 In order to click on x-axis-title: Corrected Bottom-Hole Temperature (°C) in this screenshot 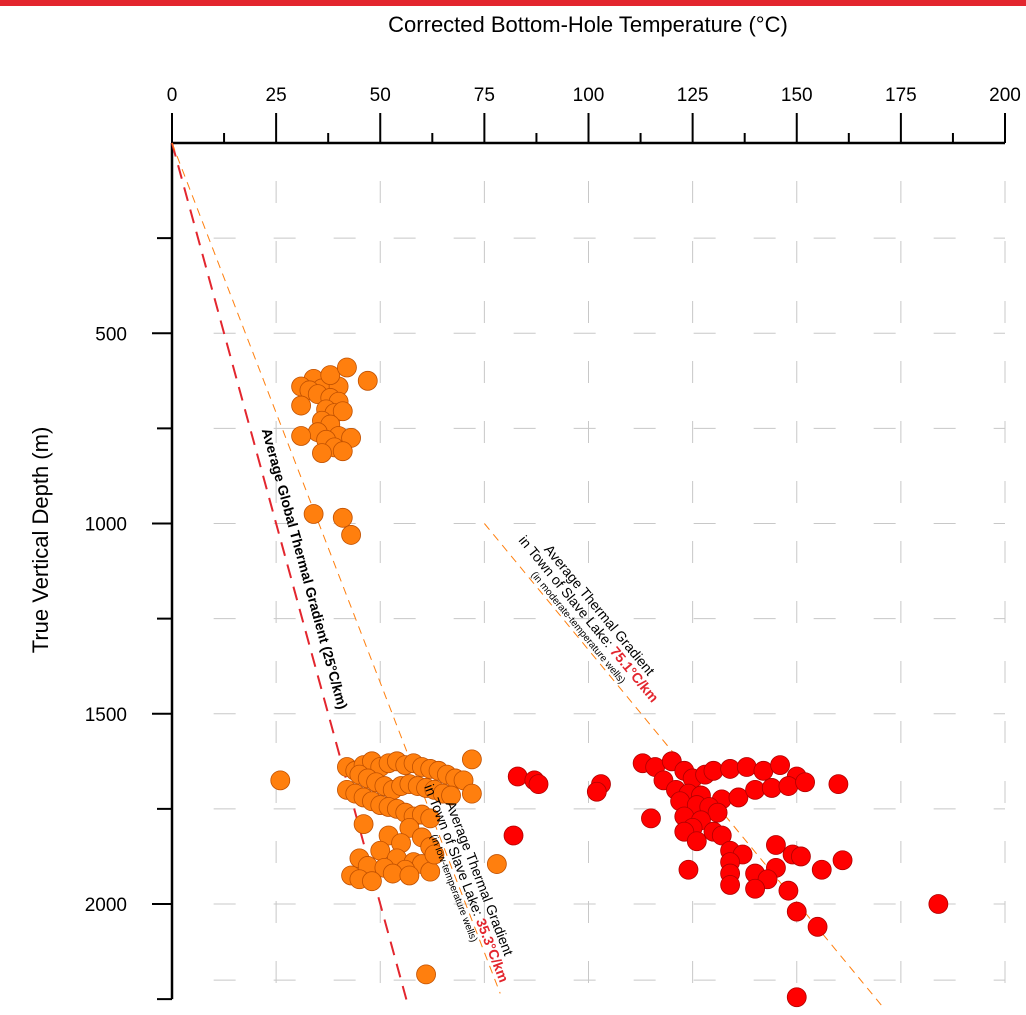, I will do `click(588, 24)`.